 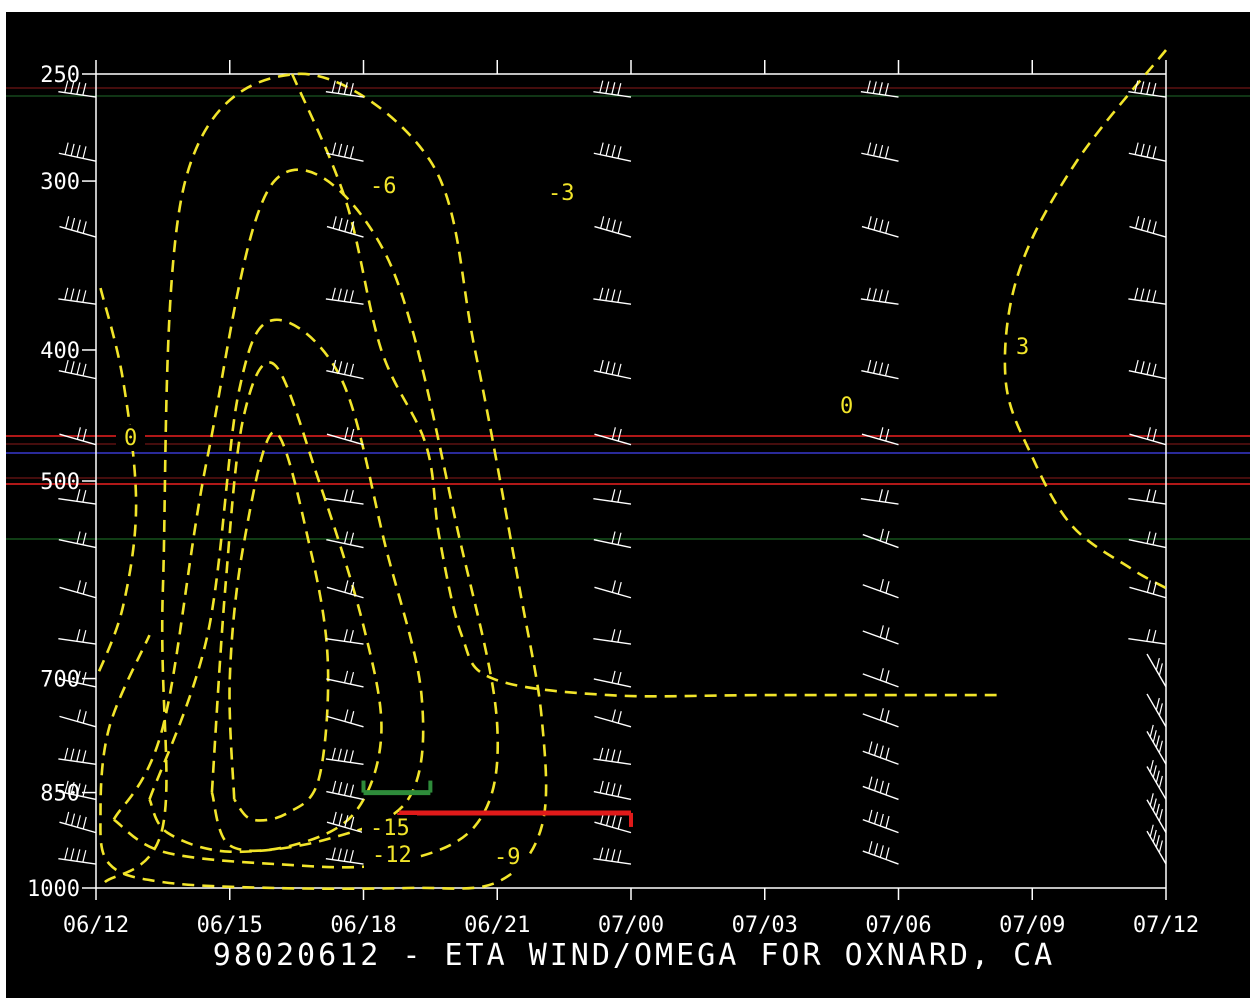 What do you see at coordinates (53, 889) in the screenshot?
I see `y-tick-label: 1000` at bounding box center [53, 889].